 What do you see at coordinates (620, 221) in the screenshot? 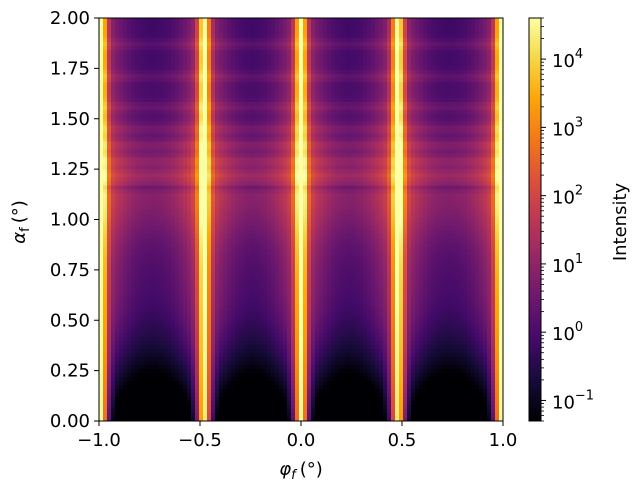
I see `colorbar-label: Intensity` at bounding box center [620, 221].